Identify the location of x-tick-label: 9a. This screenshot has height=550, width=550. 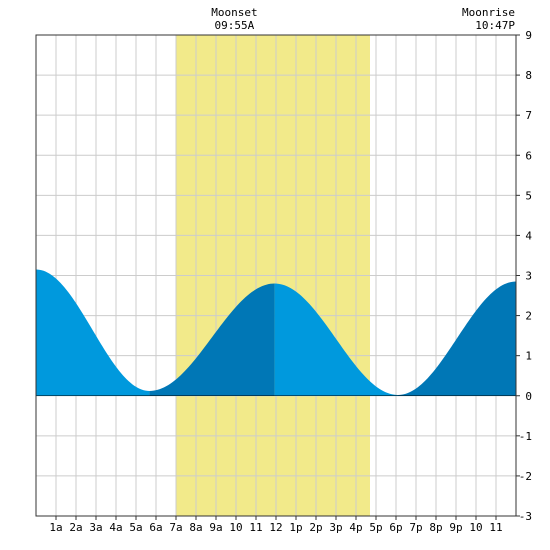
(215, 527).